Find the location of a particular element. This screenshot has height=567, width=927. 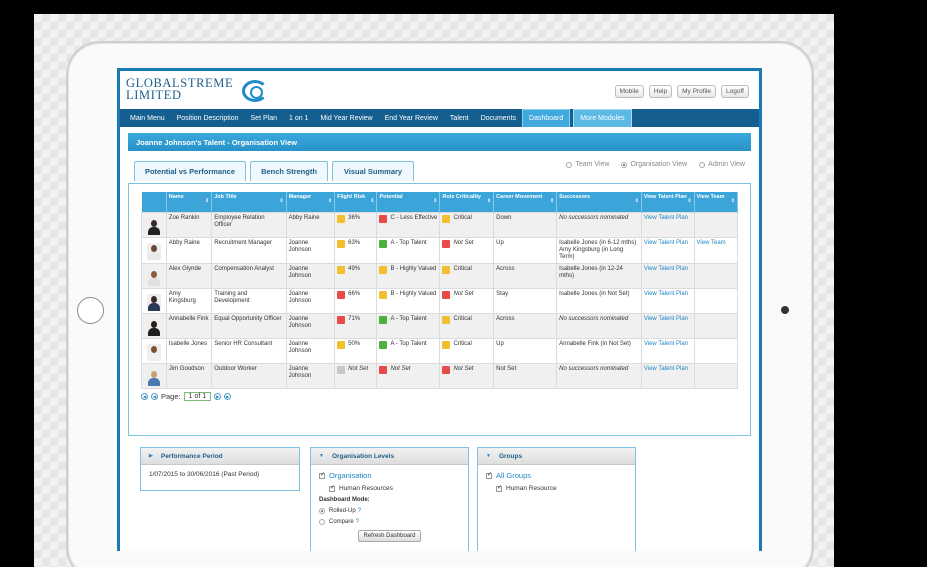

header-view-team: View Team ⇕ is located at coordinates (716, 202).